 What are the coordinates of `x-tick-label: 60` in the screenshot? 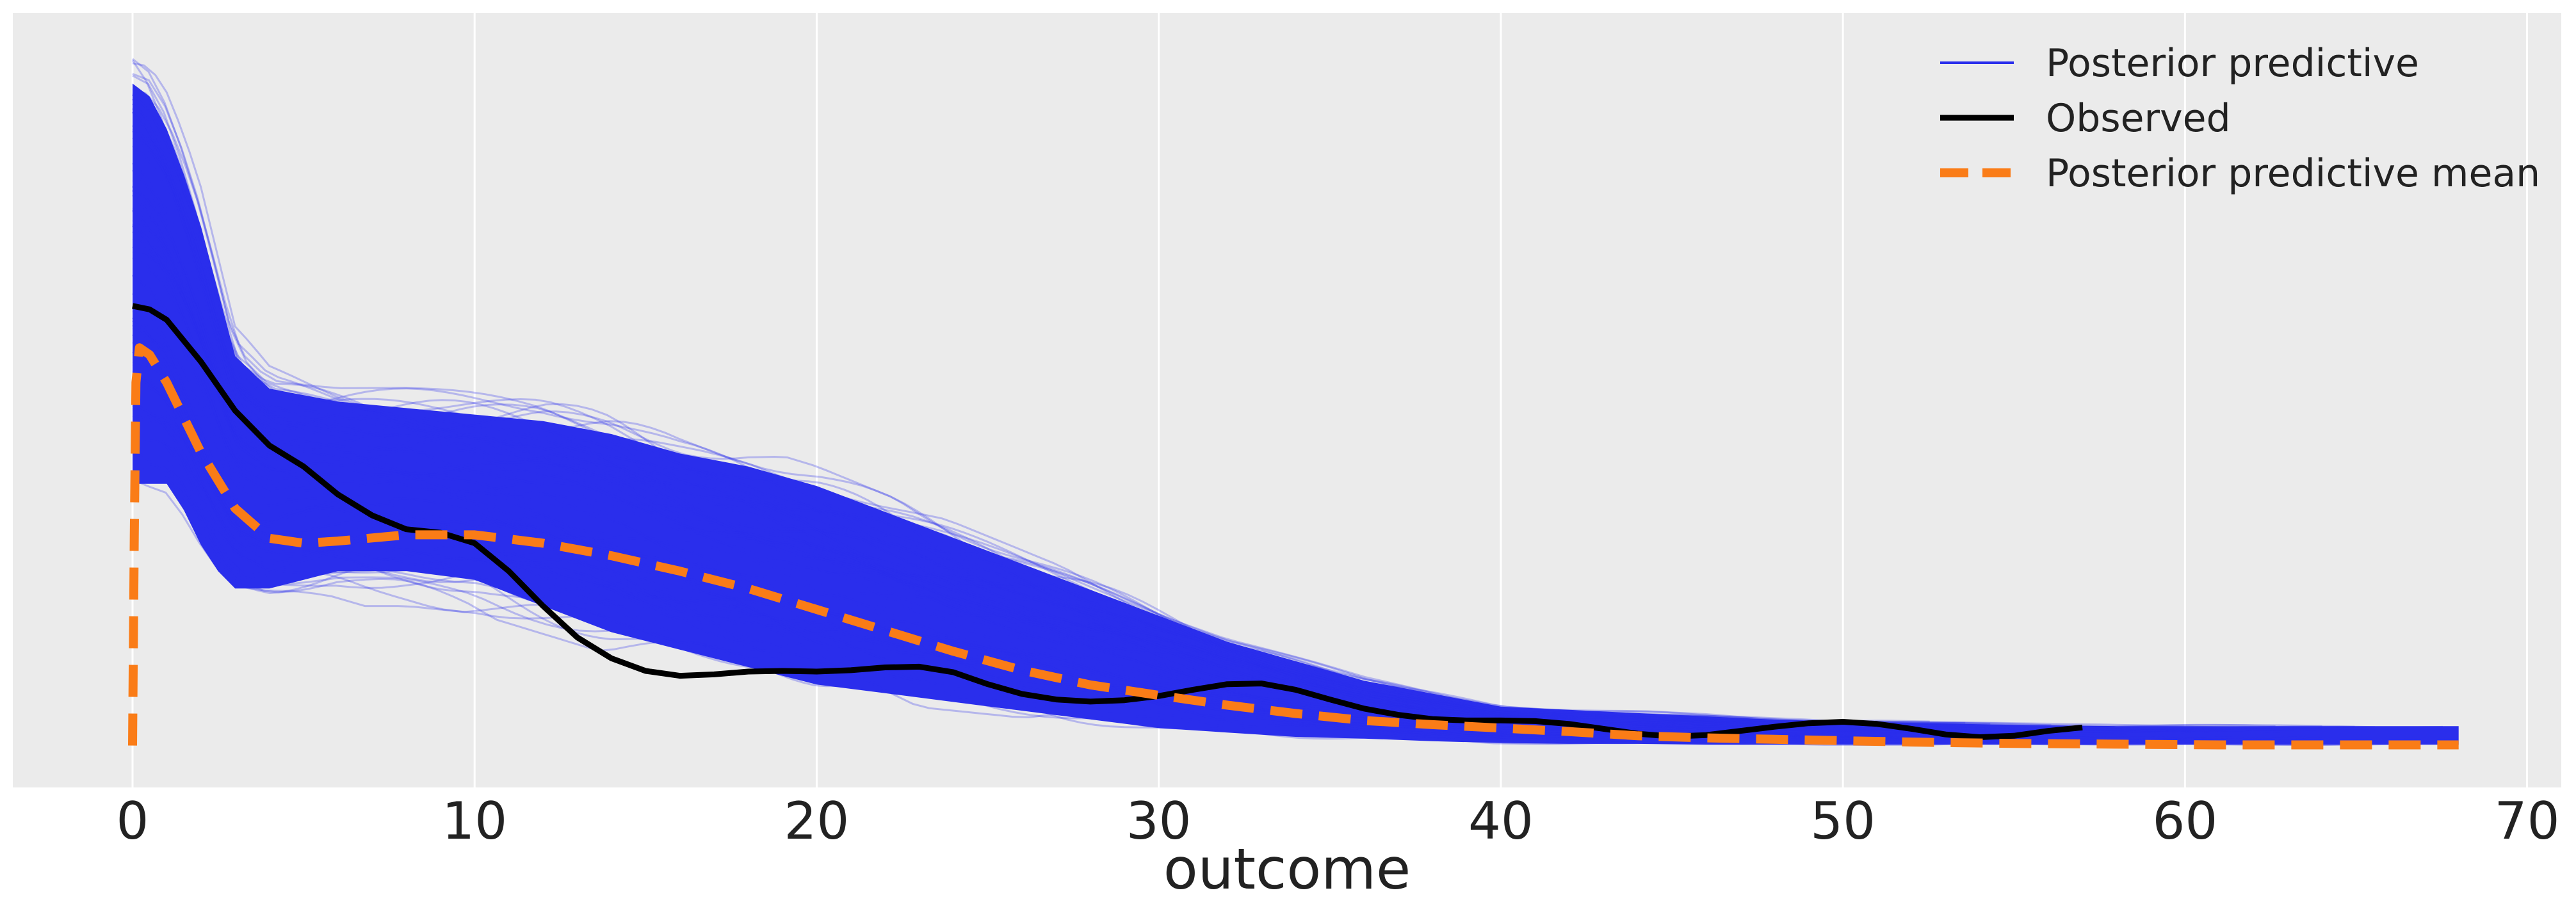 It's located at (2184, 821).